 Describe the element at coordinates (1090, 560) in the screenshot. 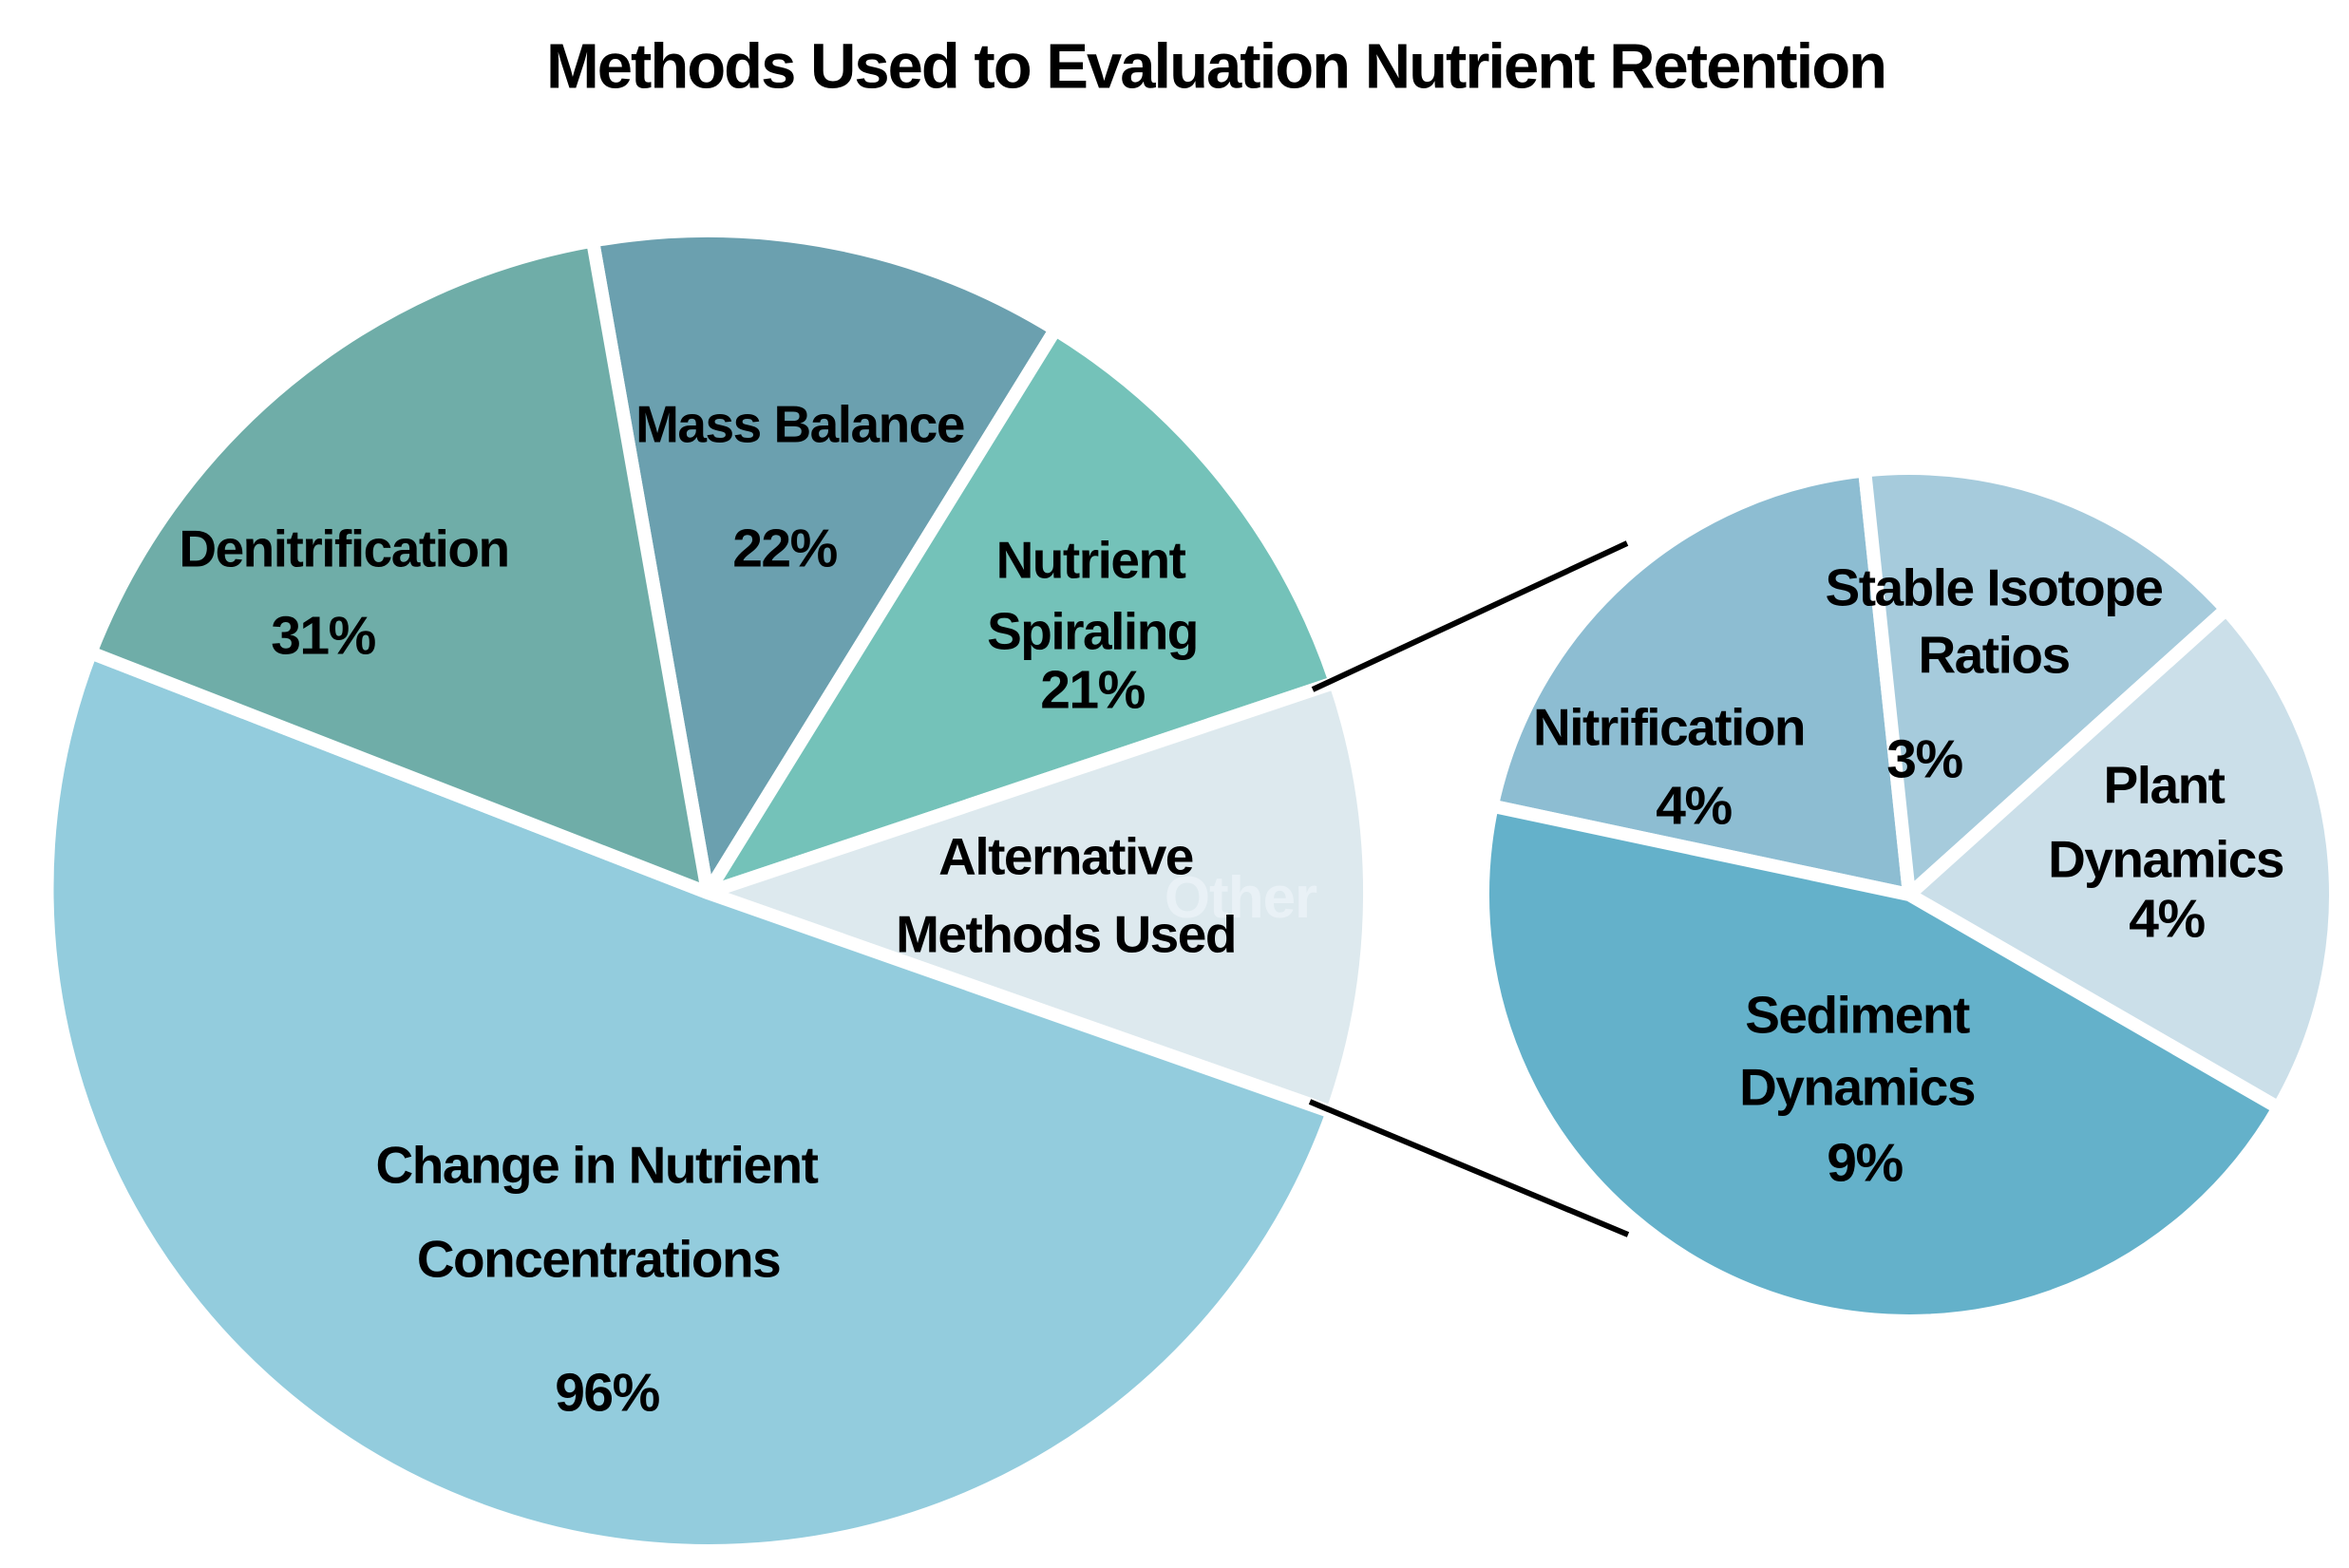

I see `label-nutrient-spiraling-line1: Nutrient` at that location.